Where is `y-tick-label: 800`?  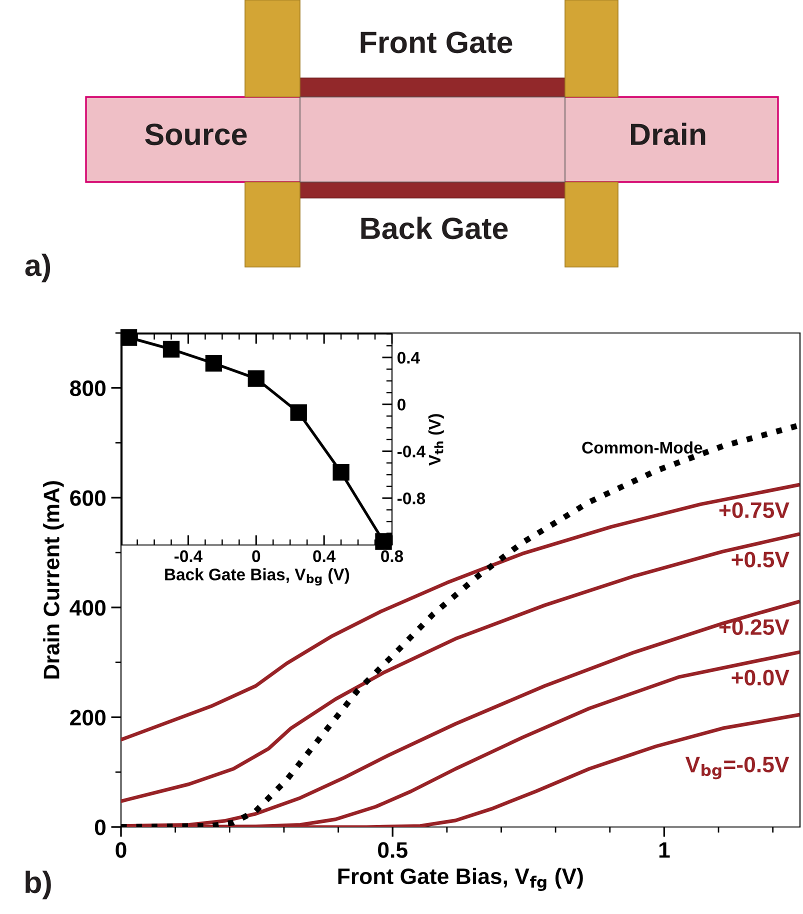
y-tick-label: 800 is located at coordinates (88, 388).